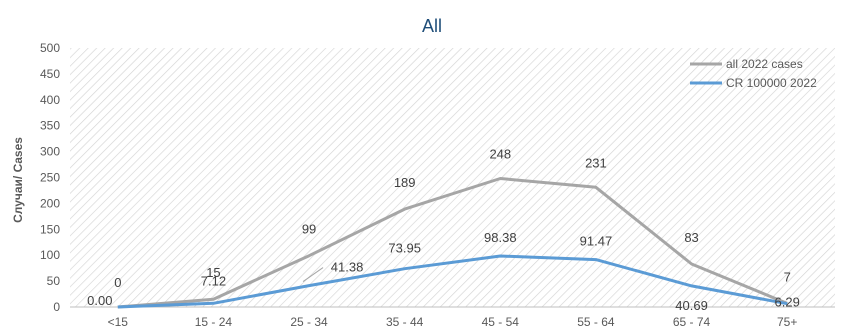  Describe the element at coordinates (500, 154) in the screenshot. I see `data-label: 248` at that location.